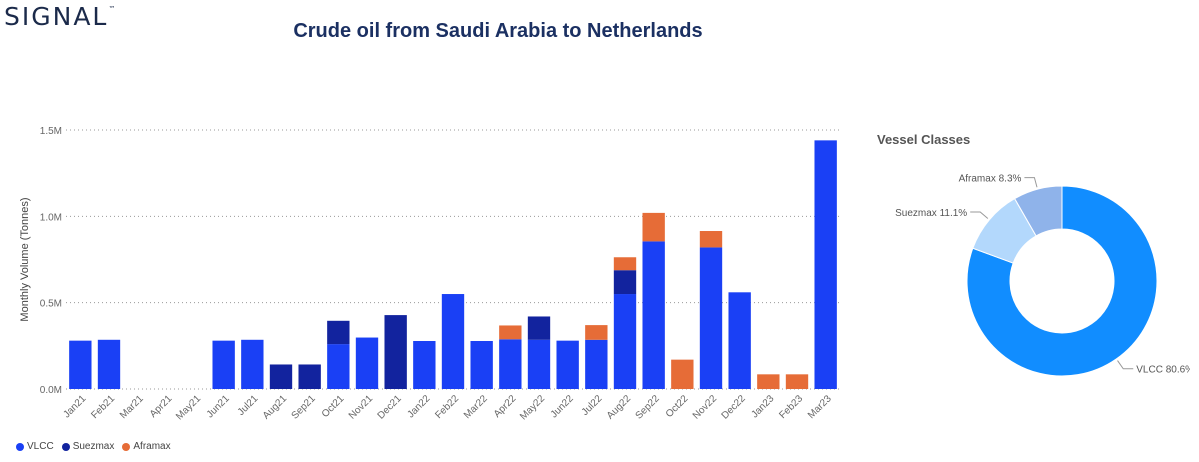 This screenshot has height=462, width=1199. What do you see at coordinates (132, 407) in the screenshot?
I see `x-tick-label-mar21: Mar21` at bounding box center [132, 407].